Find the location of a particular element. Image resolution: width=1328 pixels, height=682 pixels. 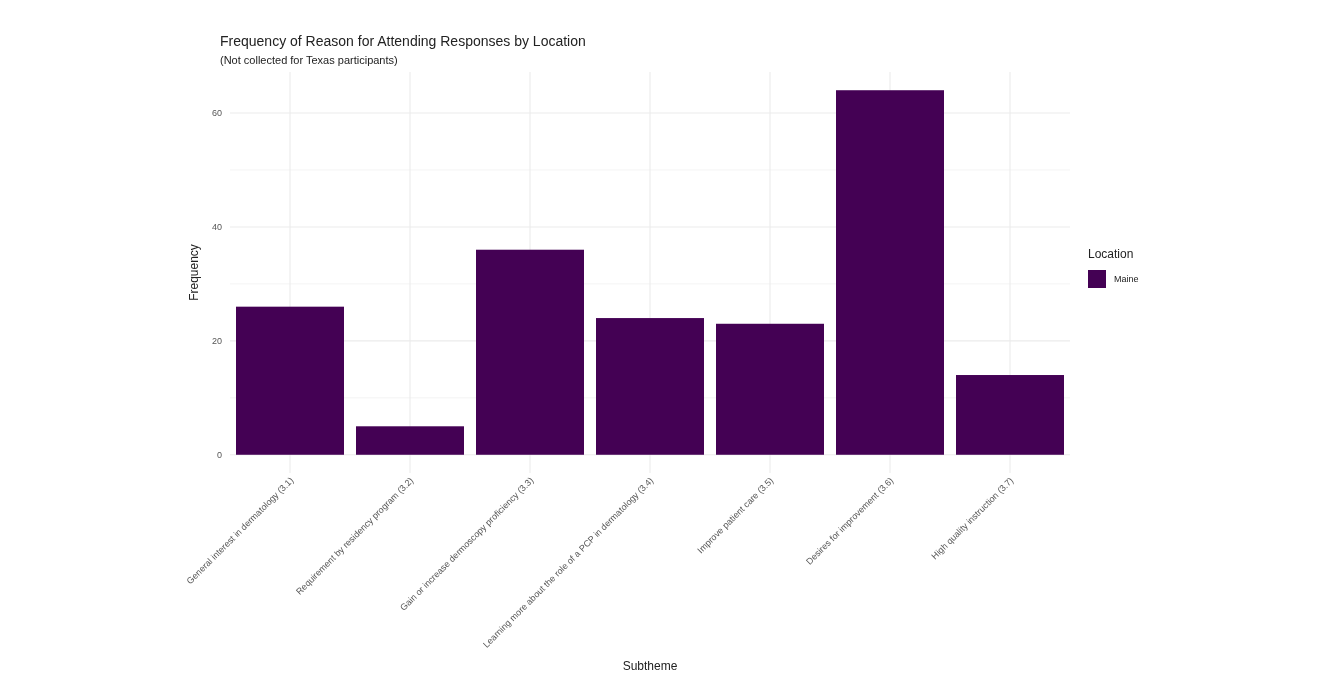

chart-subtitle: (Not collected for Texas participants) is located at coordinates (309, 60).